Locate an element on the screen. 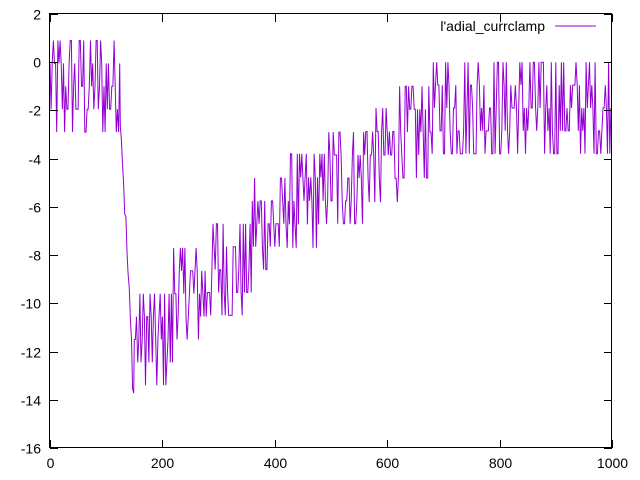 This screenshot has width=640, height=480. y-tick-label: 2 is located at coordinates (37, 15).